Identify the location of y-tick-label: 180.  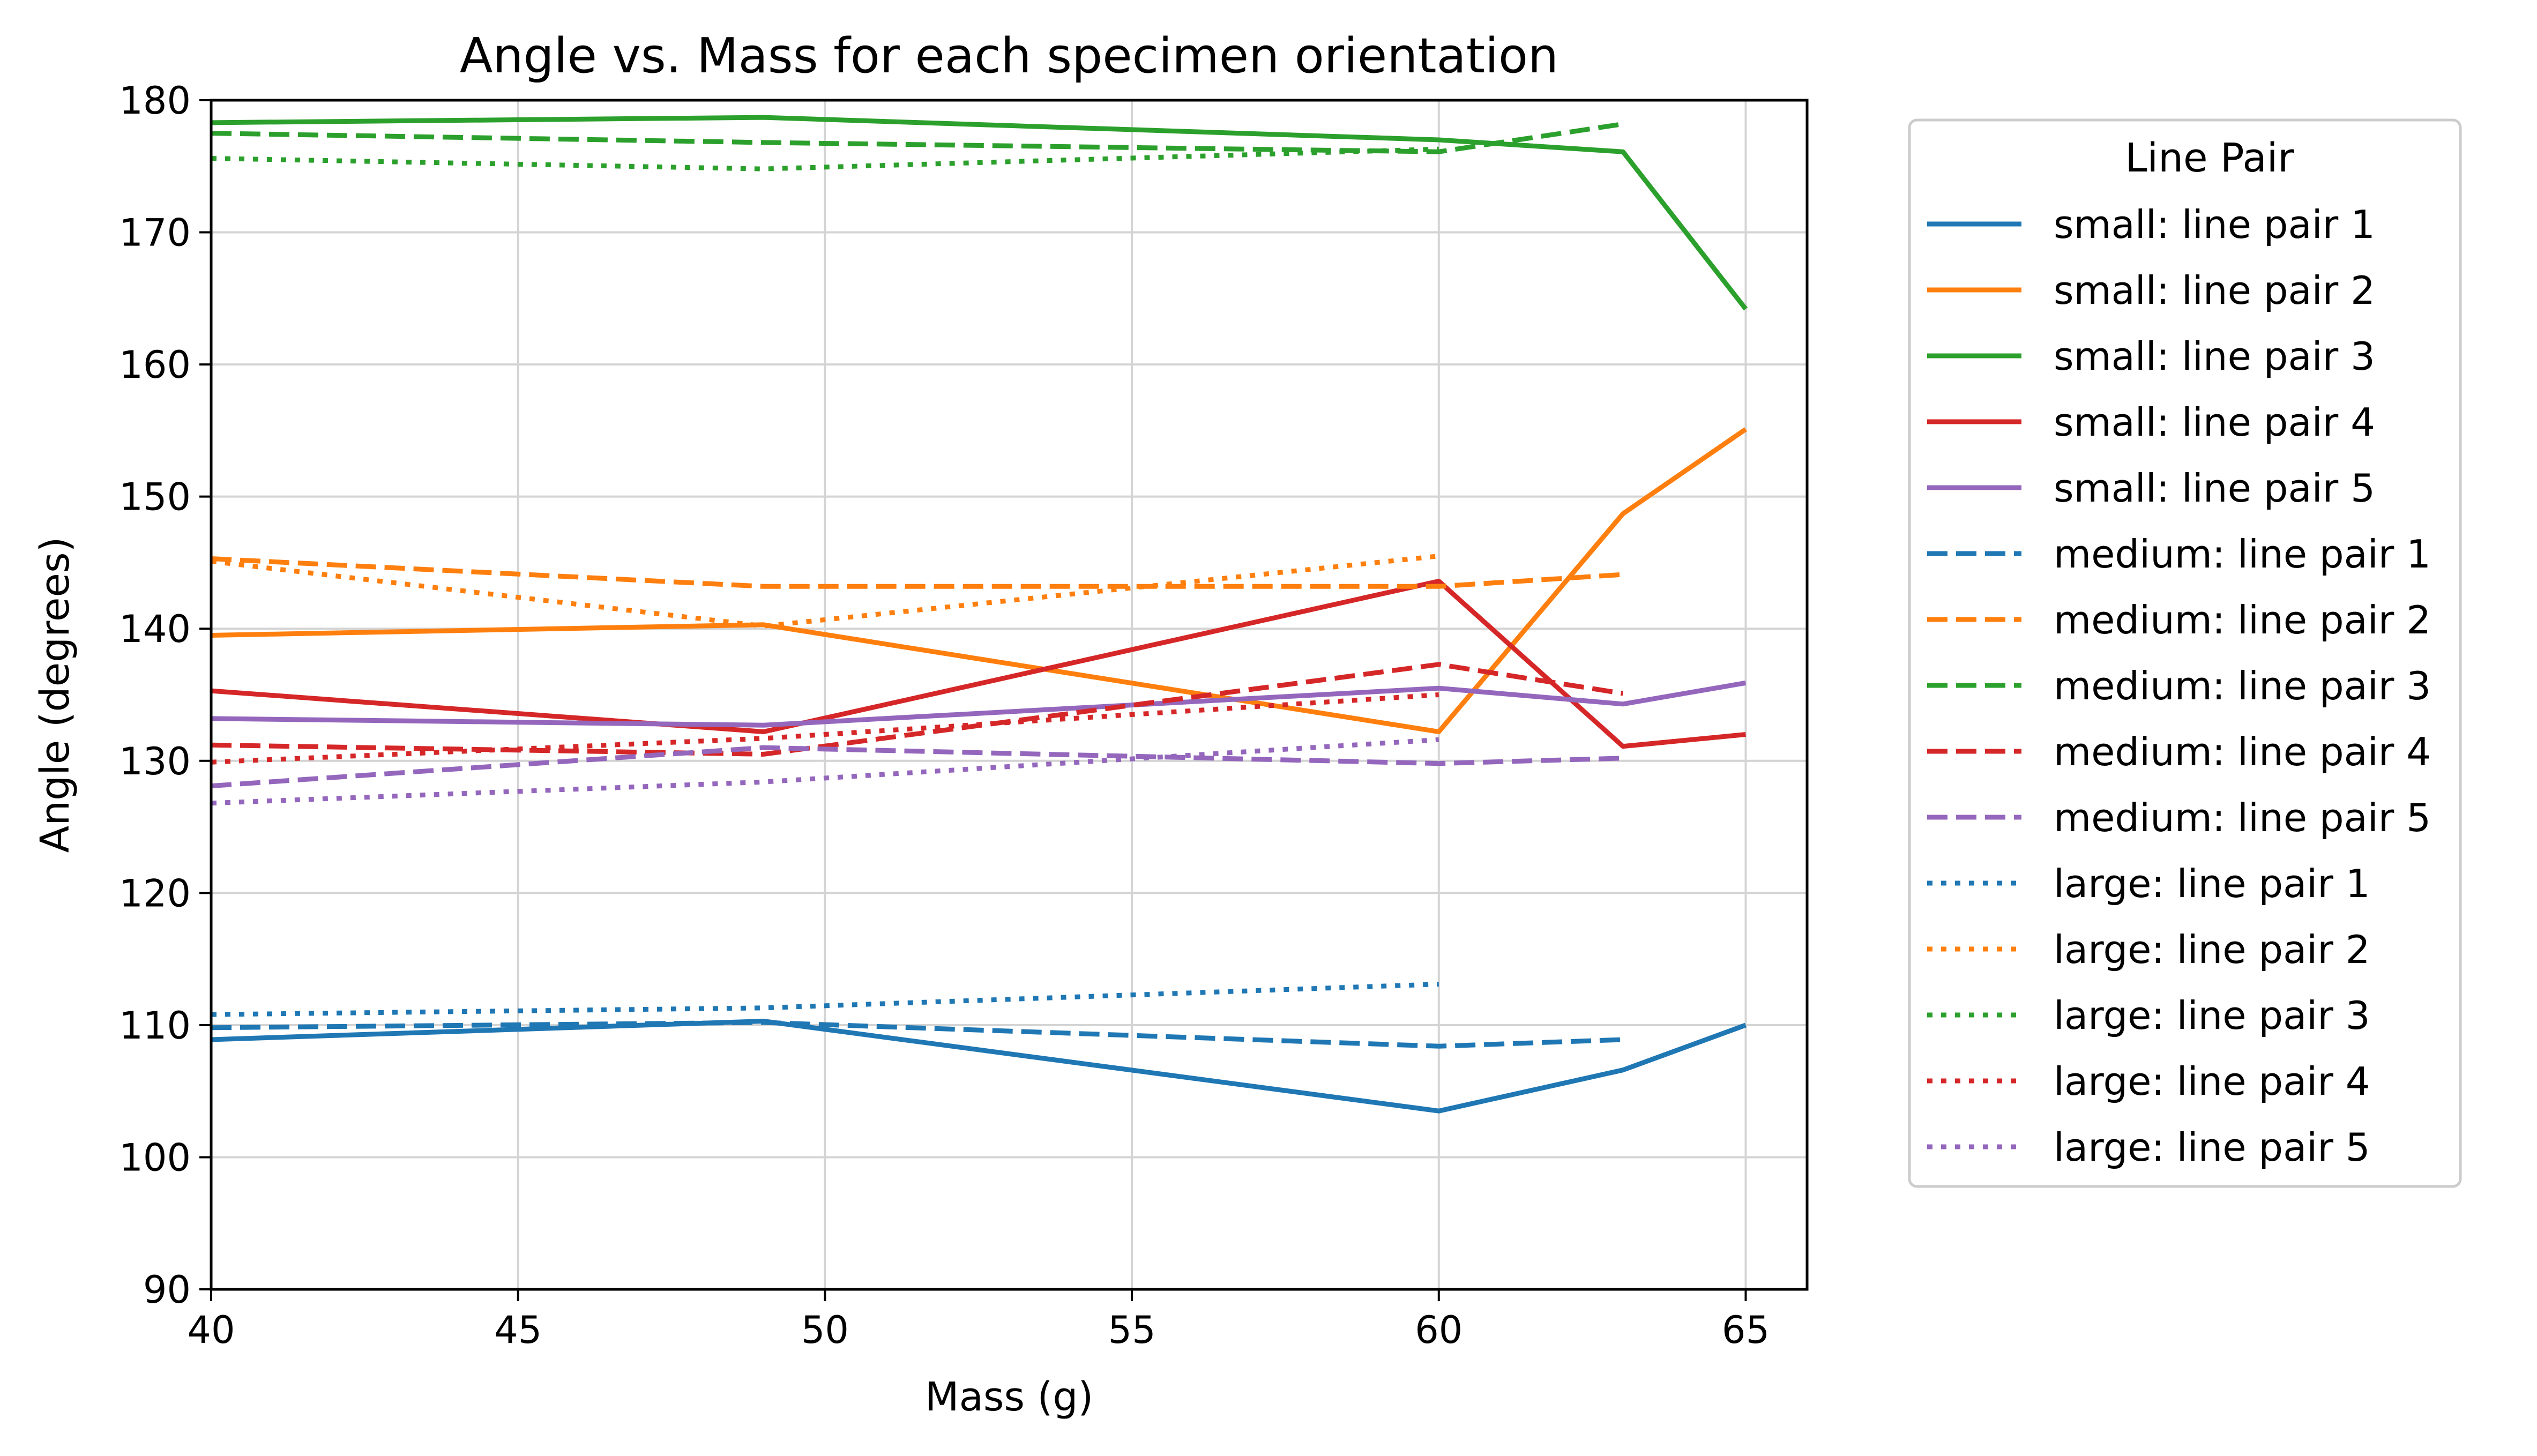
(155, 101).